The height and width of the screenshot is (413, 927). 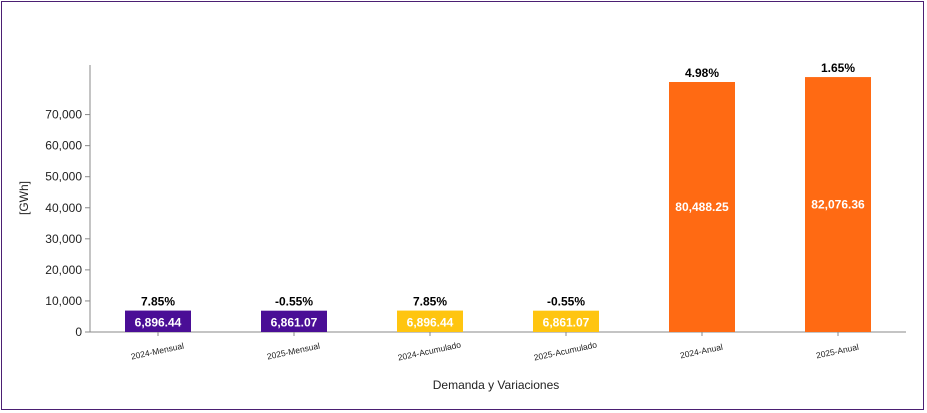 I want to click on y-tick-label: 40,000, so click(x=63, y=208).